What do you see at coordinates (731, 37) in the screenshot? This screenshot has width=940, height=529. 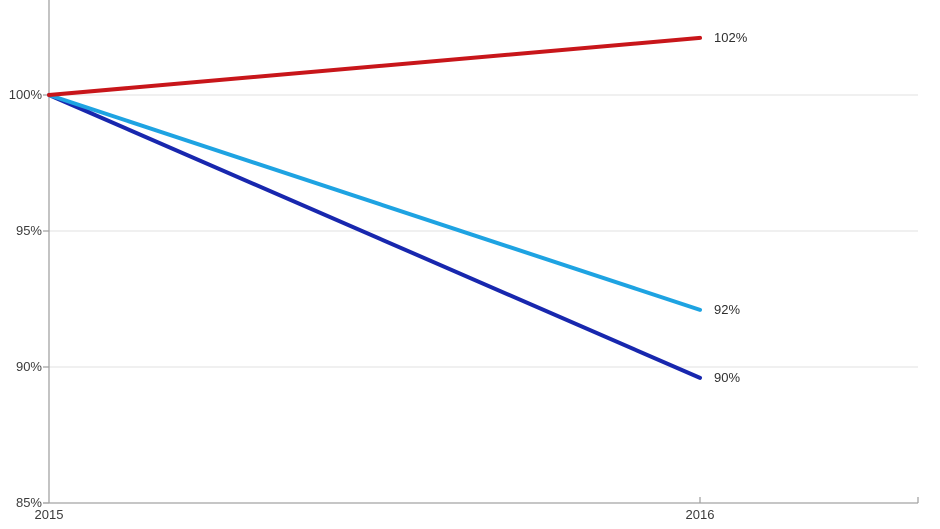 I see `end-label-red-line: 102%` at bounding box center [731, 37].